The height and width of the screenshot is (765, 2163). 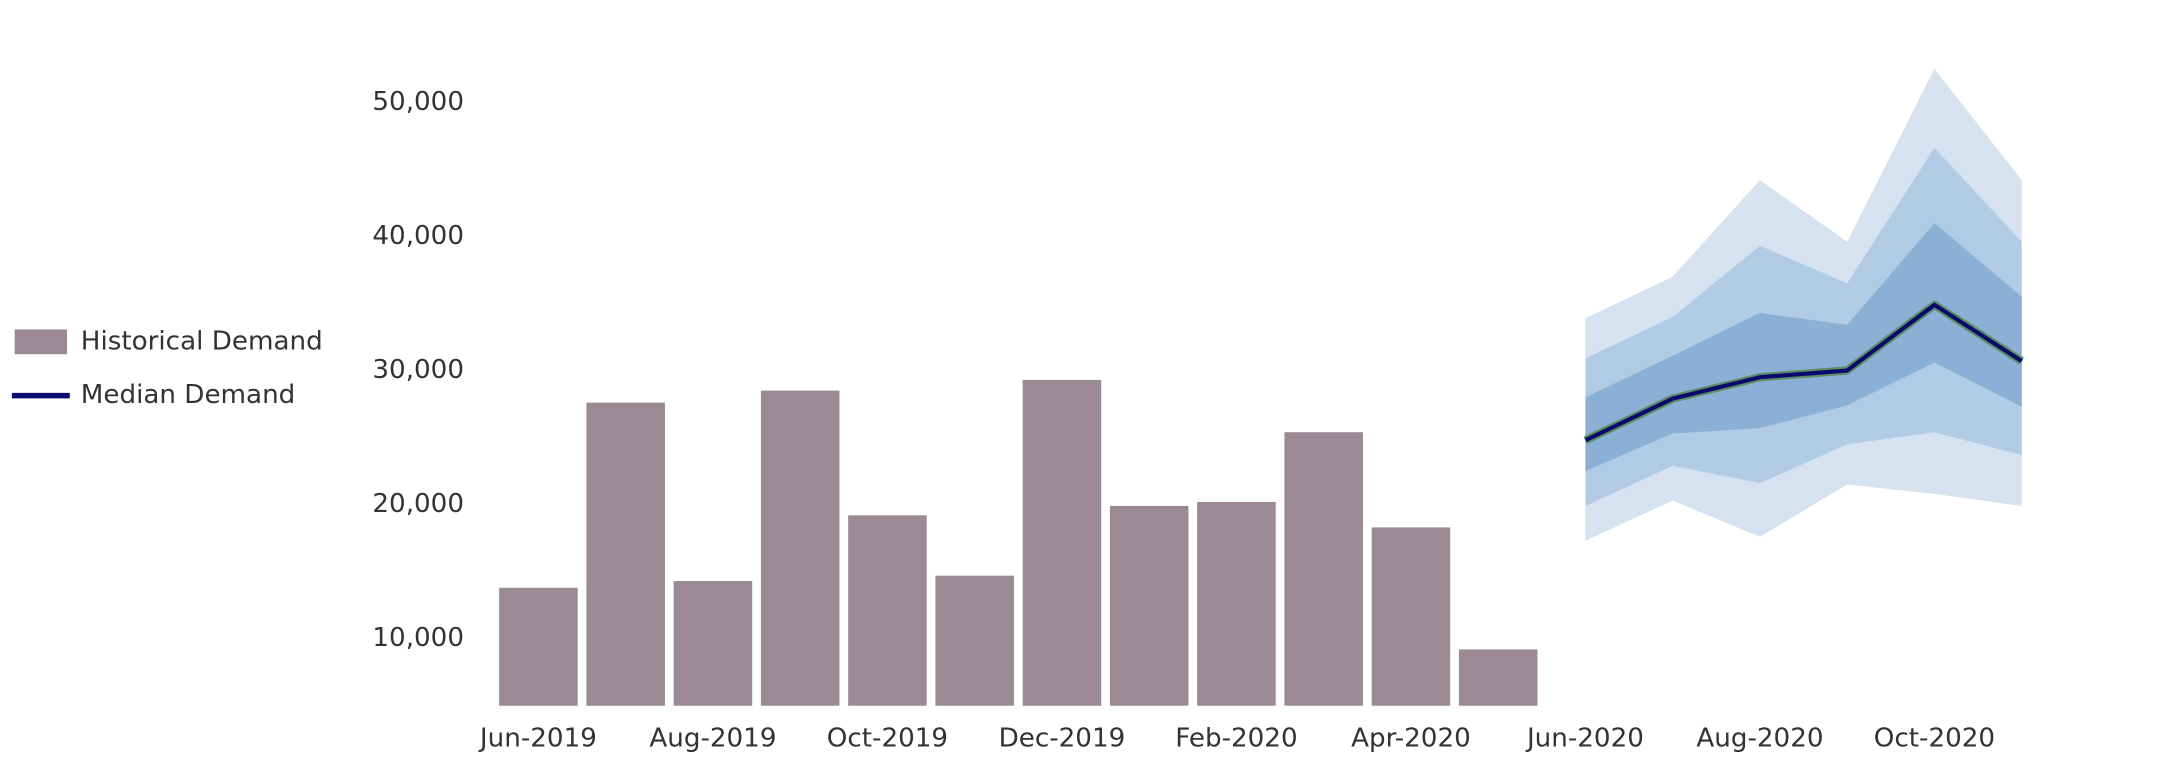 What do you see at coordinates (418, 504) in the screenshot?
I see `y-tick-label: 20,000` at bounding box center [418, 504].